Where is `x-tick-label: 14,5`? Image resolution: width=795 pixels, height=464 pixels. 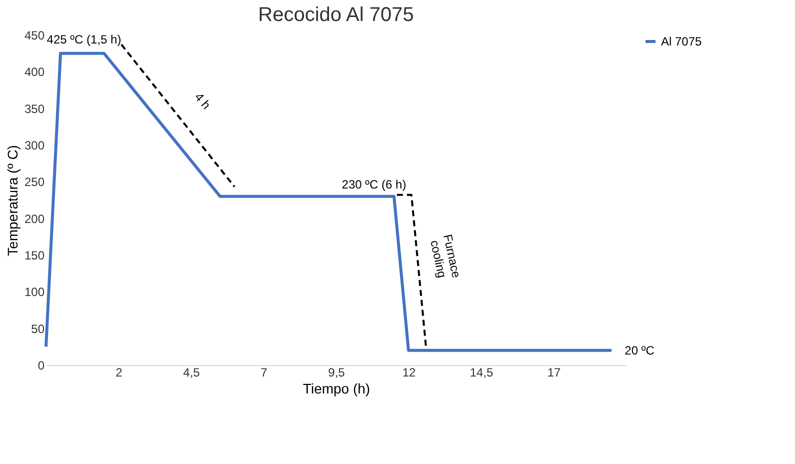
x-tick-label: 14,5 is located at coordinates (482, 373).